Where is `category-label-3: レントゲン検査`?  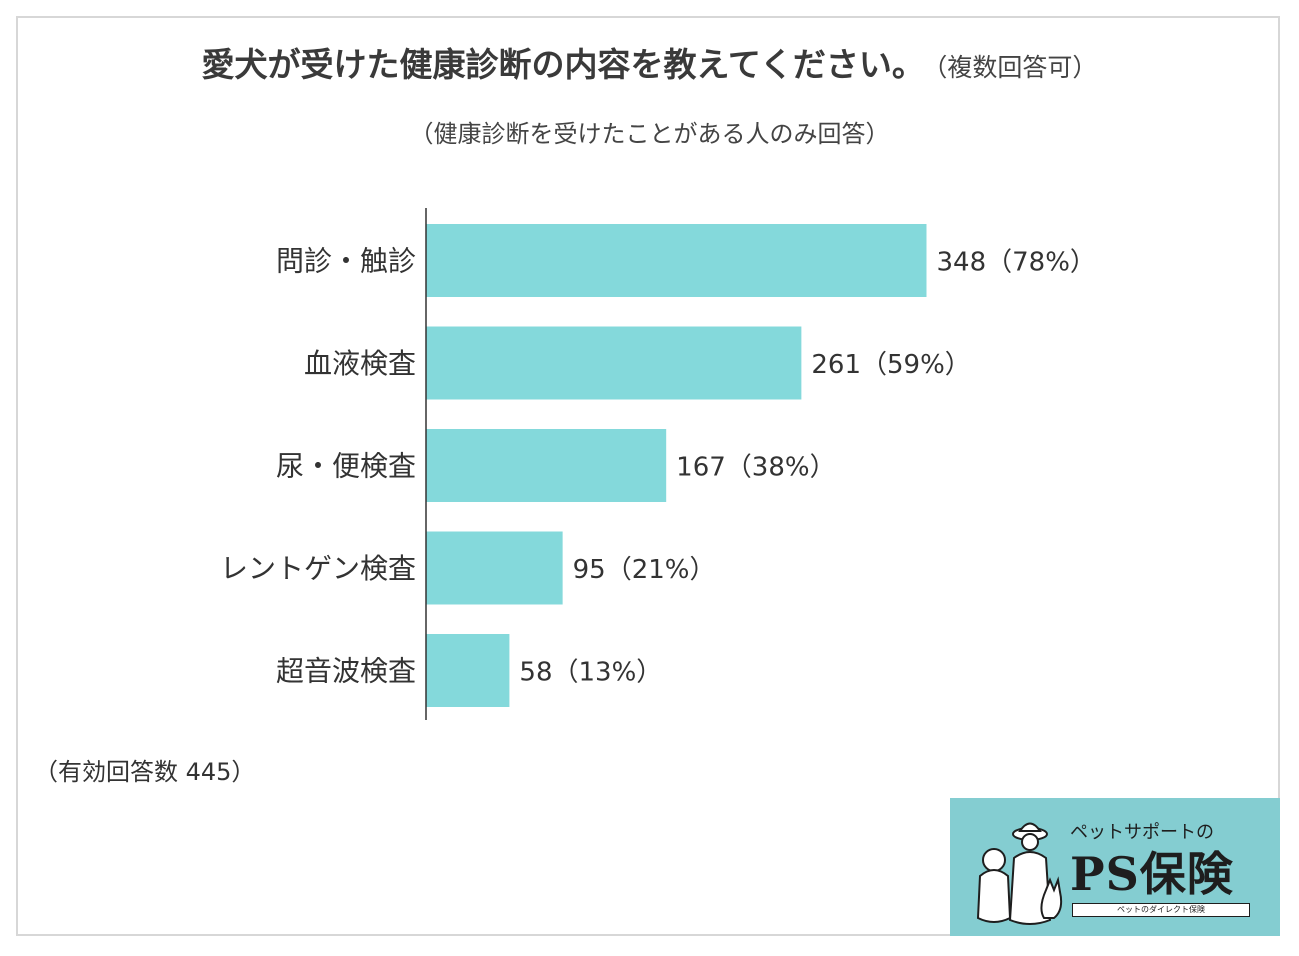 category-label-3: レントゲン検査 is located at coordinates (318, 568).